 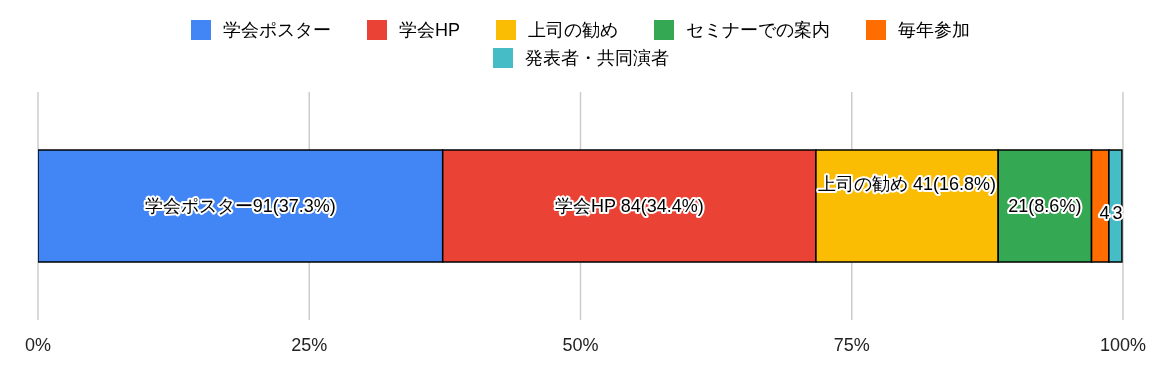 What do you see at coordinates (851, 344) in the screenshot?
I see `x-tick-label: 75%` at bounding box center [851, 344].